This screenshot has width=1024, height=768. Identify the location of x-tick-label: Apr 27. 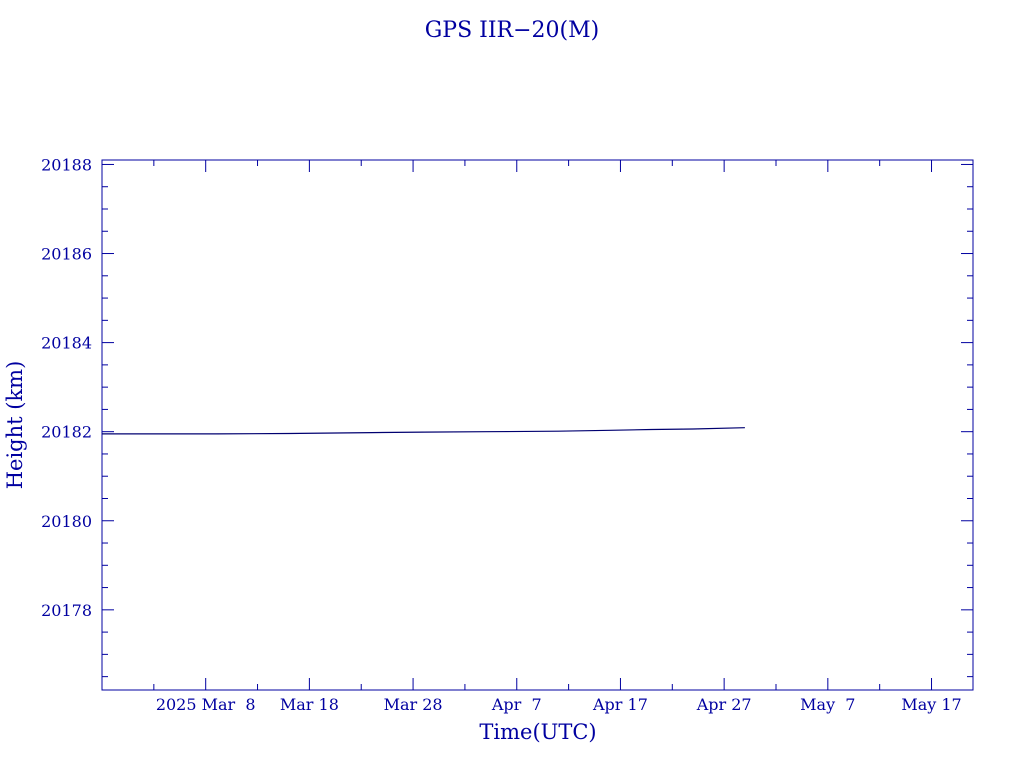
(724, 704).